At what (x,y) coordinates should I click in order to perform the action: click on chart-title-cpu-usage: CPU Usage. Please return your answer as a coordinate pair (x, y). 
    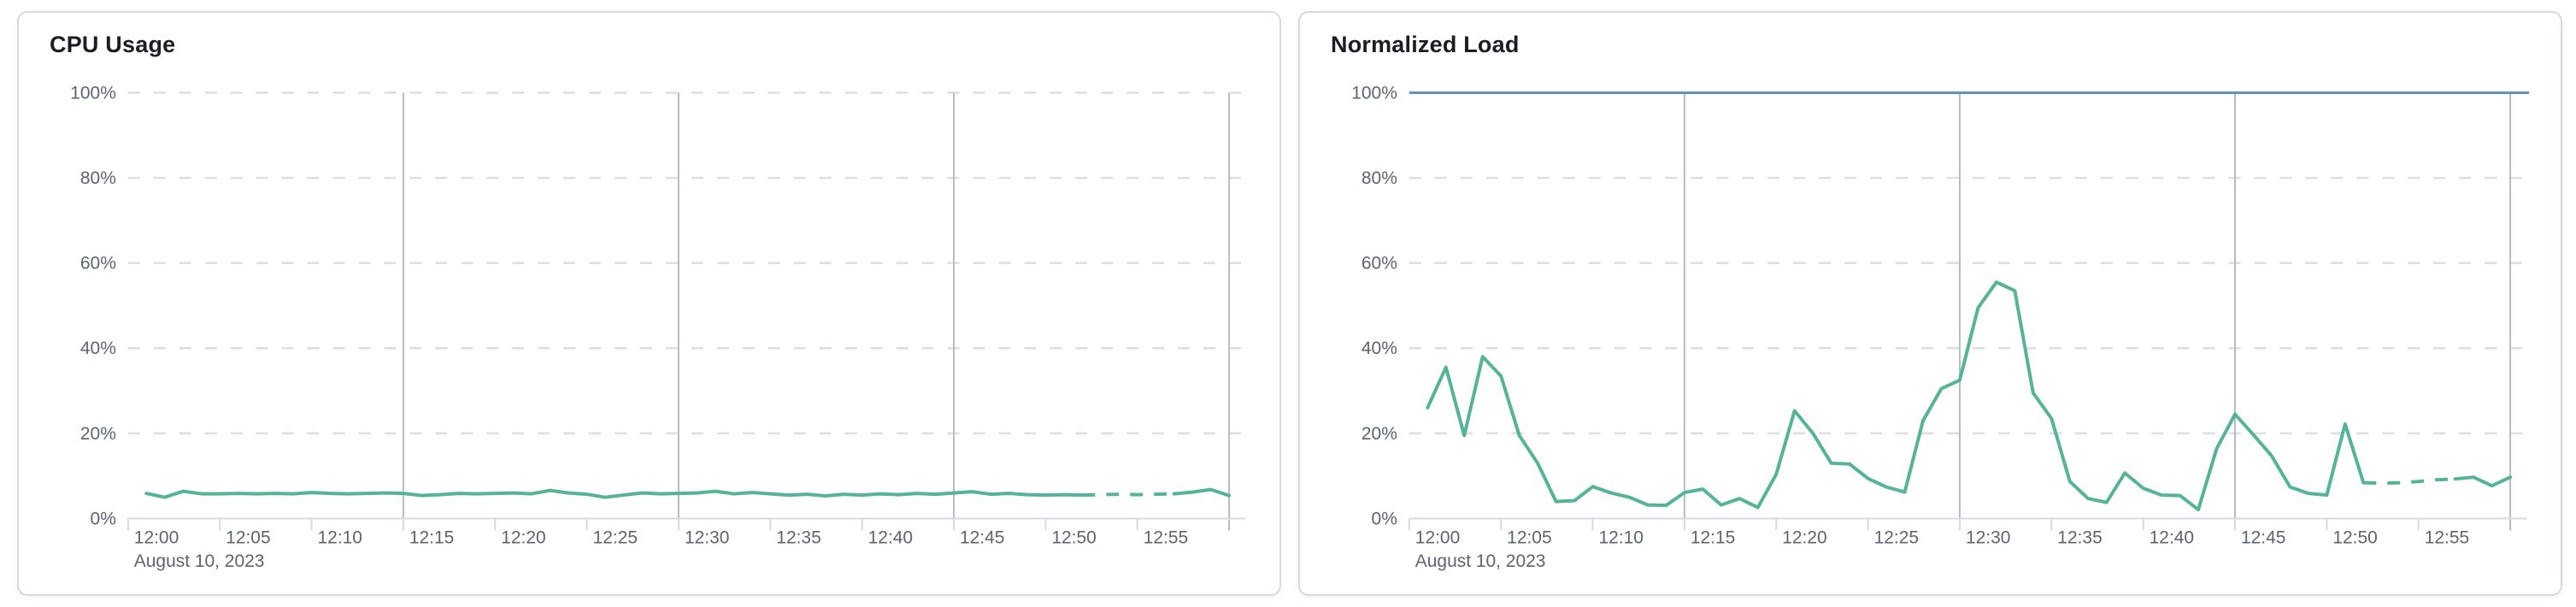
    Looking at the image, I should click on (113, 44).